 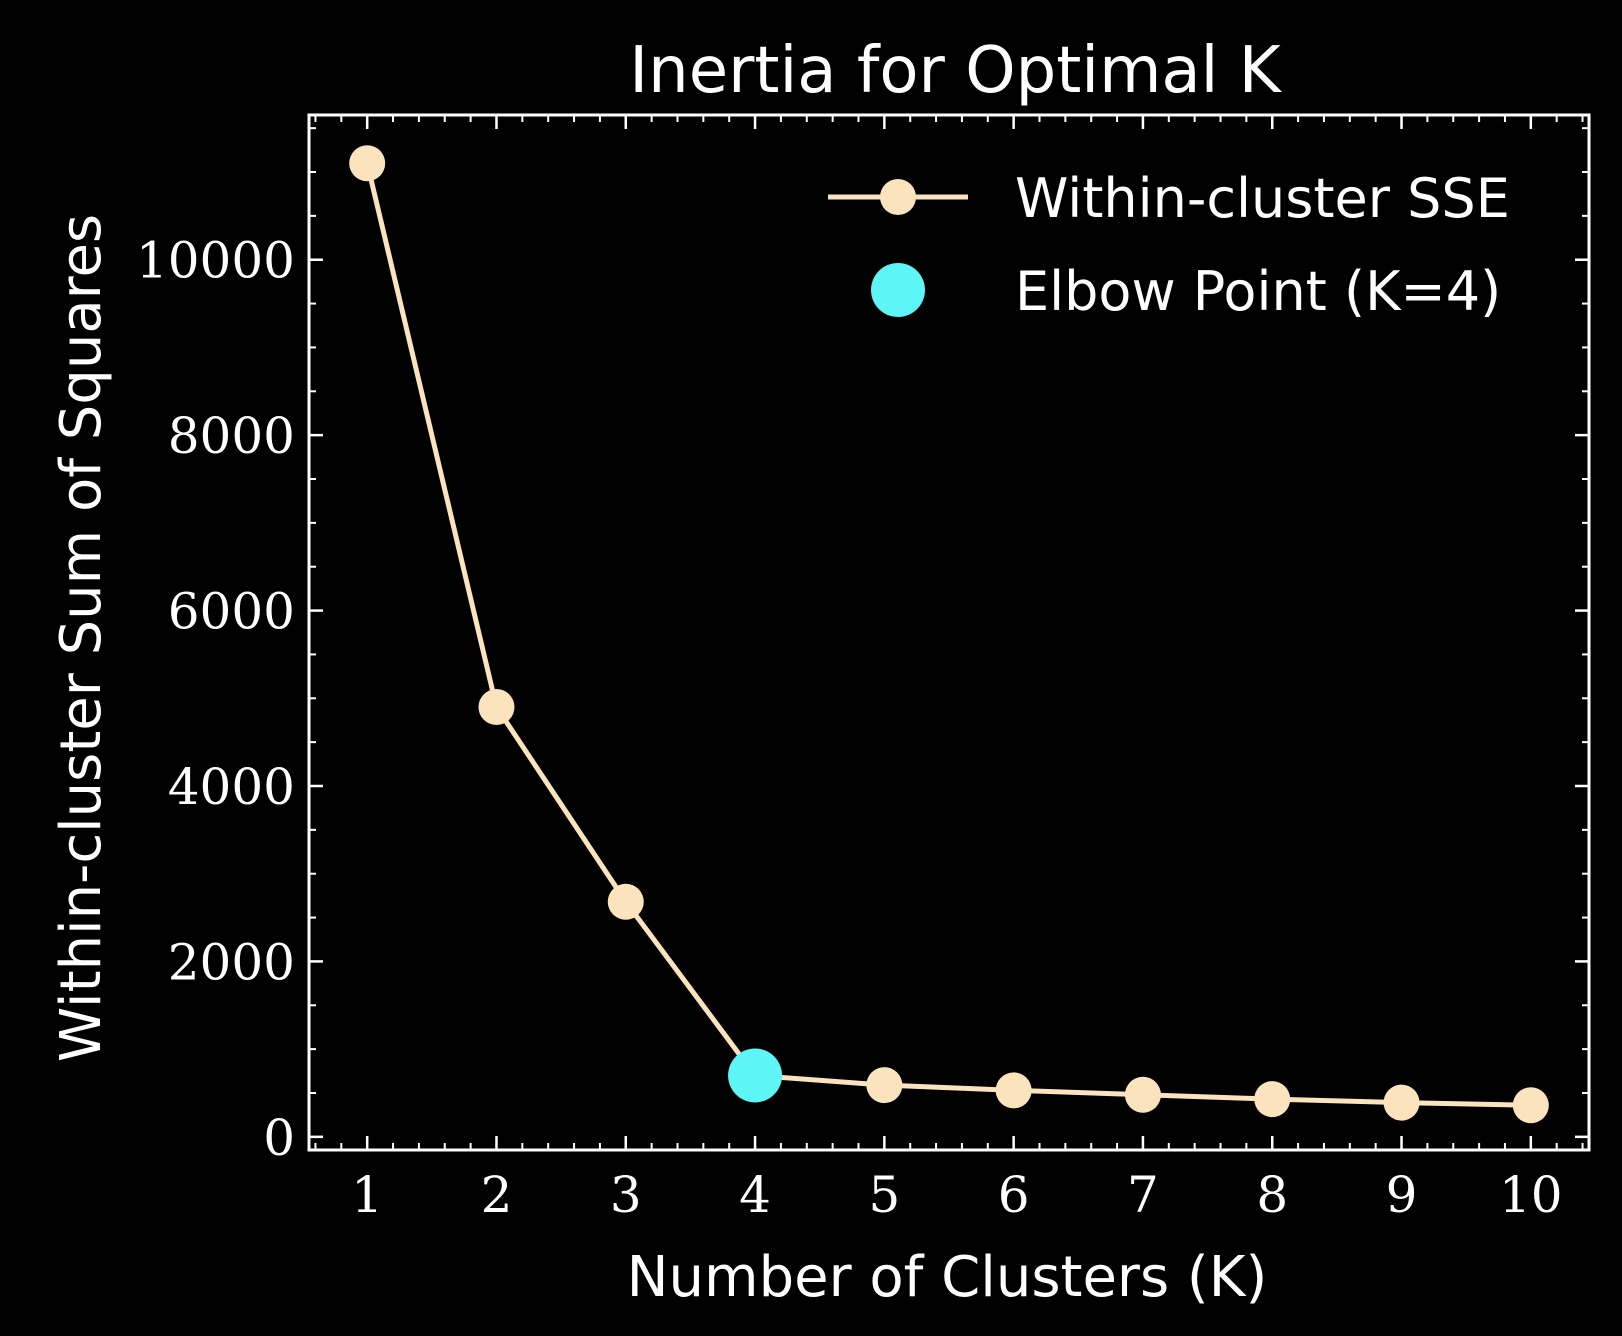 What do you see at coordinates (1402, 1195) in the screenshot?
I see `x-tick-label: 9` at bounding box center [1402, 1195].